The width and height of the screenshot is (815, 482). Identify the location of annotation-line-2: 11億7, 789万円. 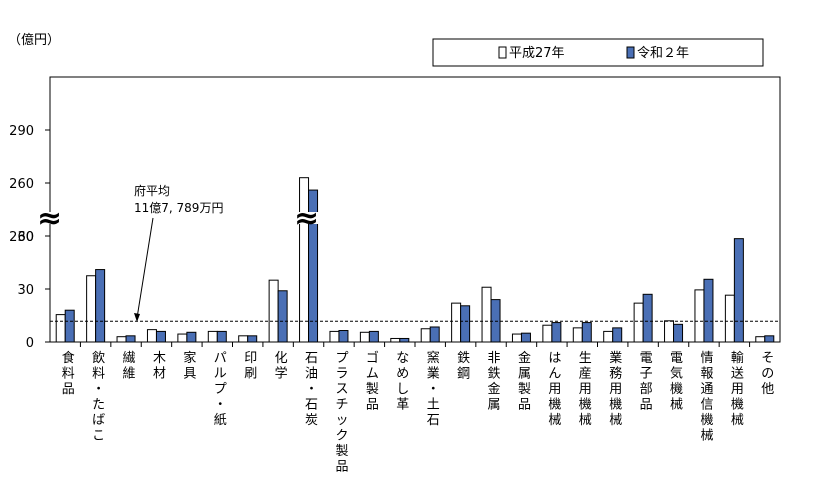
(178, 208).